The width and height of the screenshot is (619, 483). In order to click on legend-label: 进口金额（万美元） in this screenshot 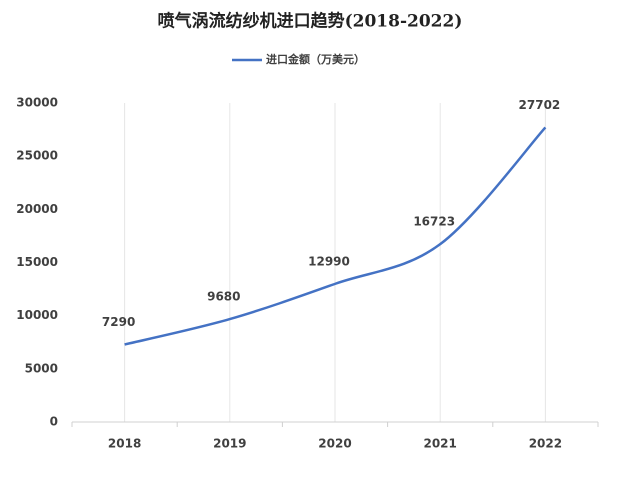, I will do `click(315, 59)`.